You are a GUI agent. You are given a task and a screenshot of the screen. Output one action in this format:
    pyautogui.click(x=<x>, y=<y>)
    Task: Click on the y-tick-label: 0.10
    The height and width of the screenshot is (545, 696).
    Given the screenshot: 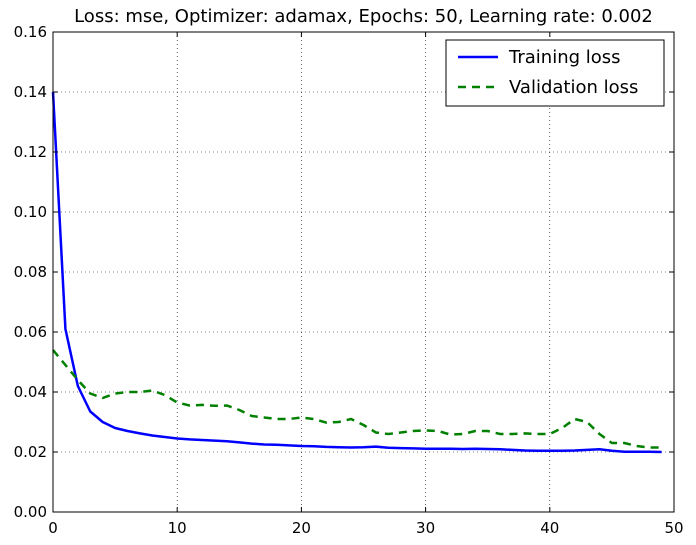 What is the action you would take?
    pyautogui.click(x=30, y=212)
    